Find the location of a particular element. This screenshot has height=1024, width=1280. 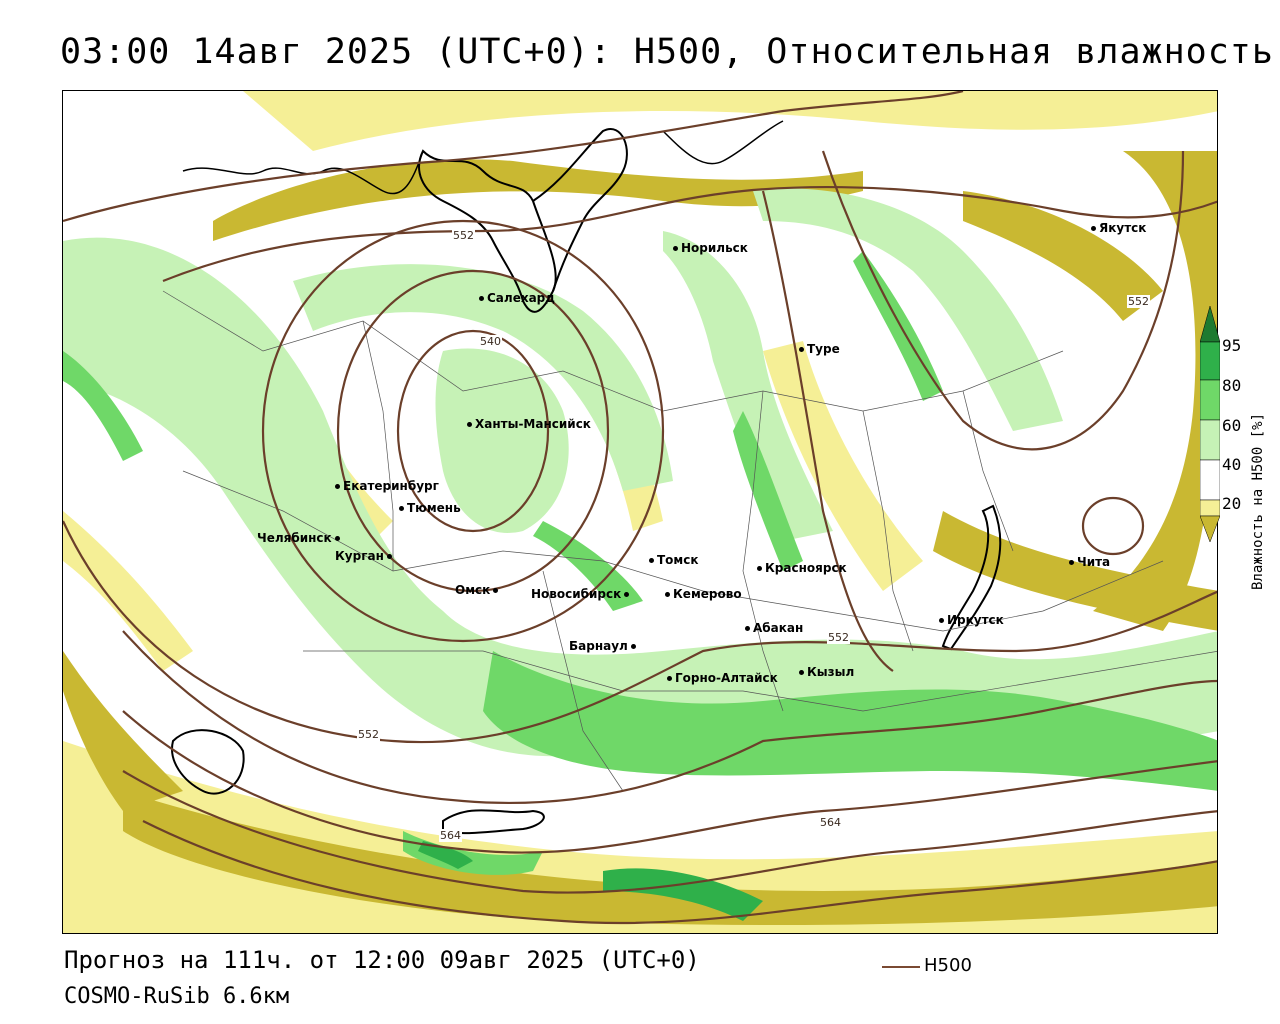

city-gorno-altaysk: Горно-Алтайск is located at coordinates (722, 678).